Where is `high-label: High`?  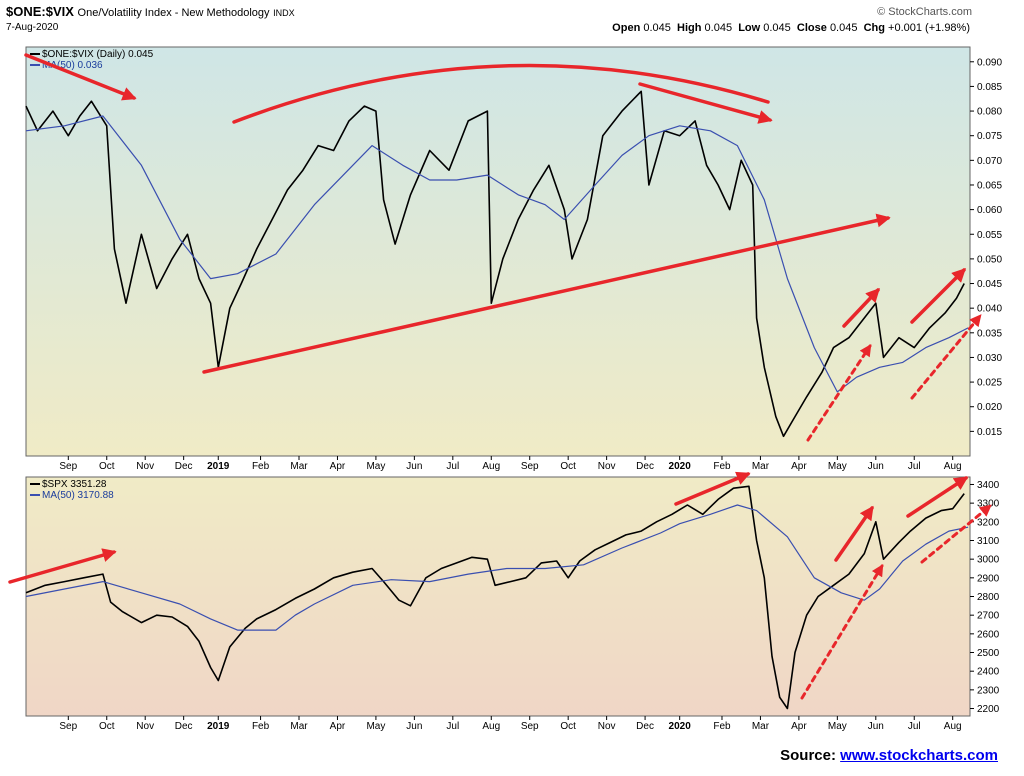 high-label: High is located at coordinates (689, 28).